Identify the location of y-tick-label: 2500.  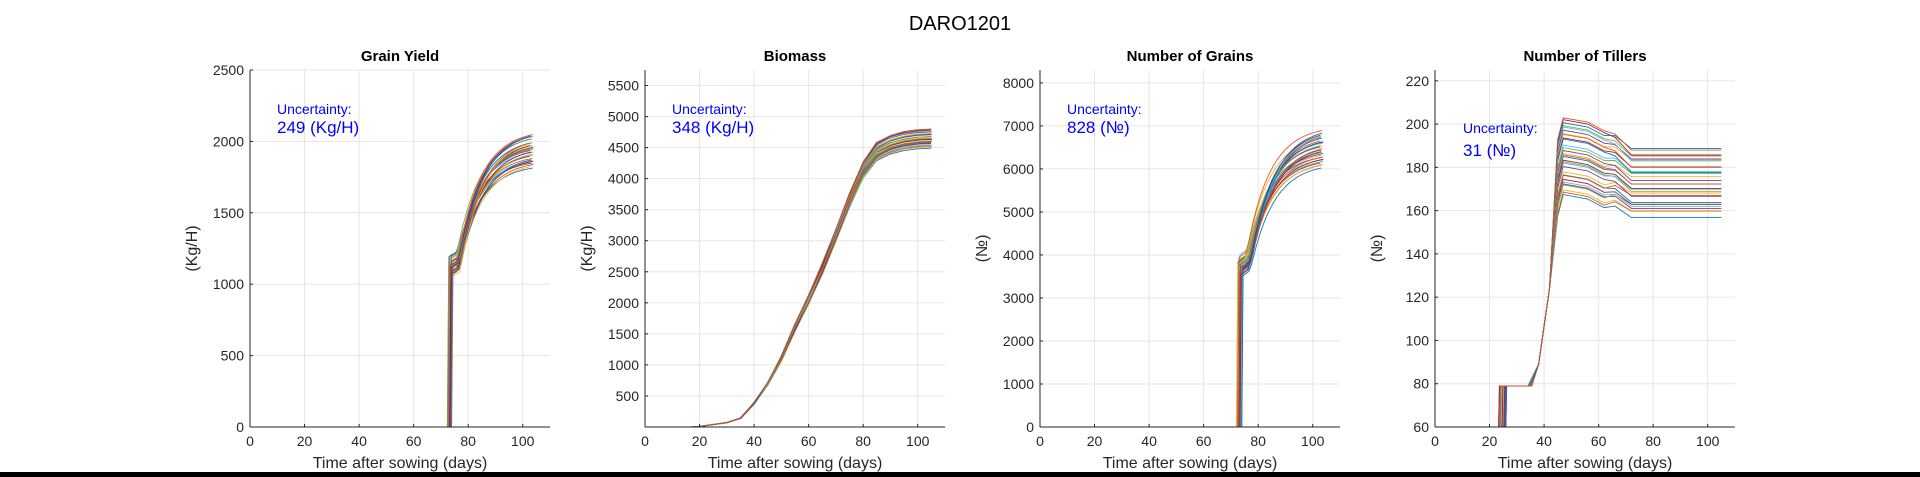
(623, 272).